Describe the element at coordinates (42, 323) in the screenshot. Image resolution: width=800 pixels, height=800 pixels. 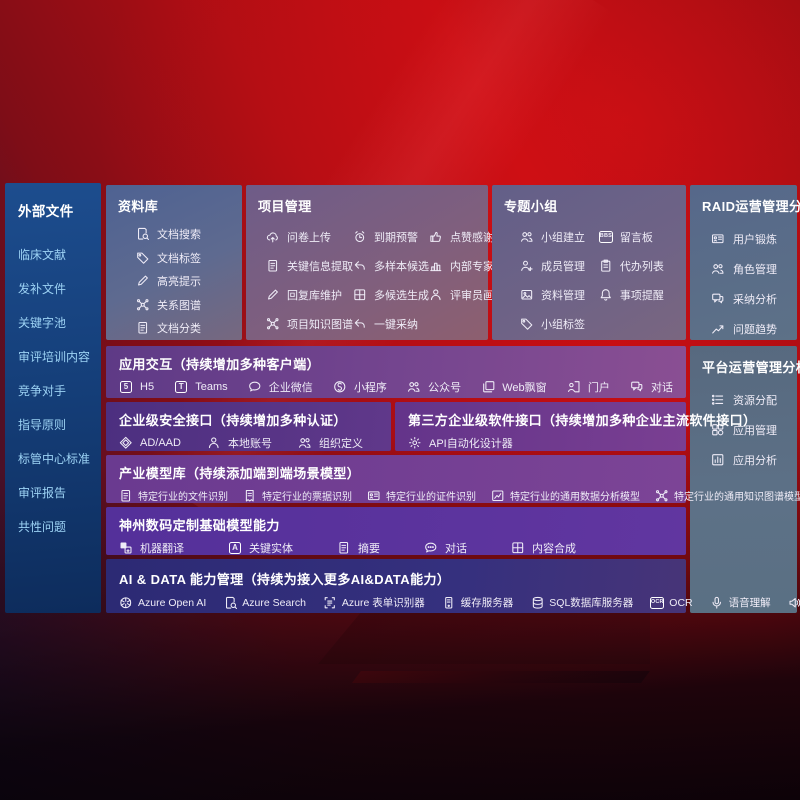
I see `sidebar-item: 关键字池` at that location.